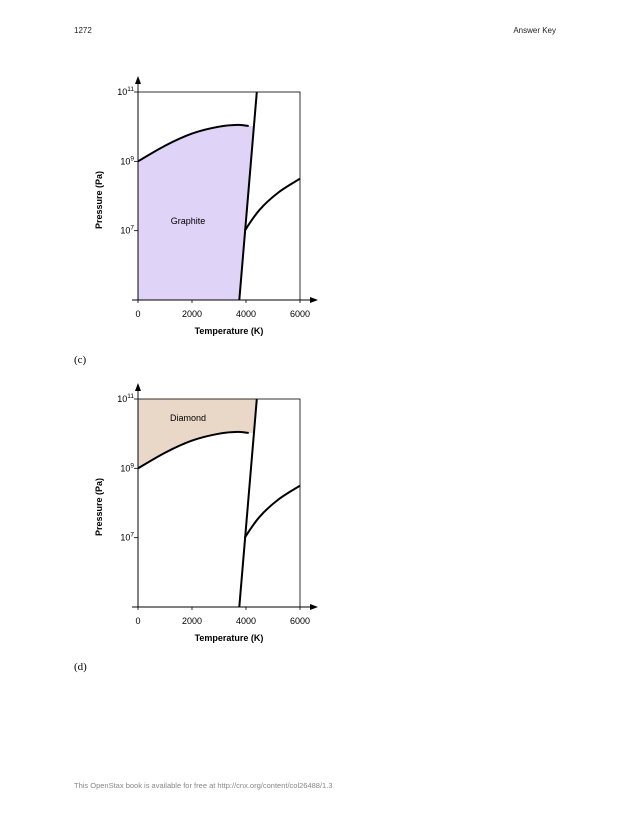 The height and width of the screenshot is (815, 630). Describe the element at coordinates (534, 30) in the screenshot. I see `running-header: Answer Key` at that location.